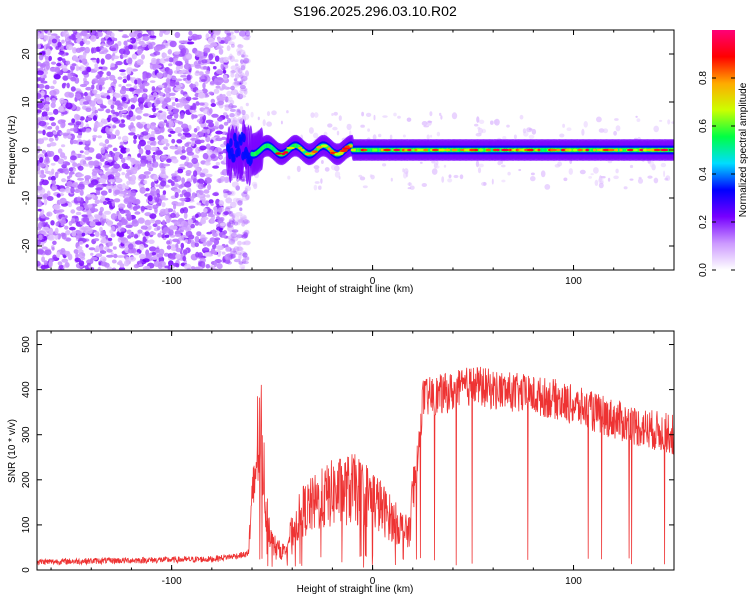 This screenshot has height=600, width=750. What do you see at coordinates (703, 222) in the screenshot?
I see `colorbar-tick-label: 0.2` at bounding box center [703, 222].